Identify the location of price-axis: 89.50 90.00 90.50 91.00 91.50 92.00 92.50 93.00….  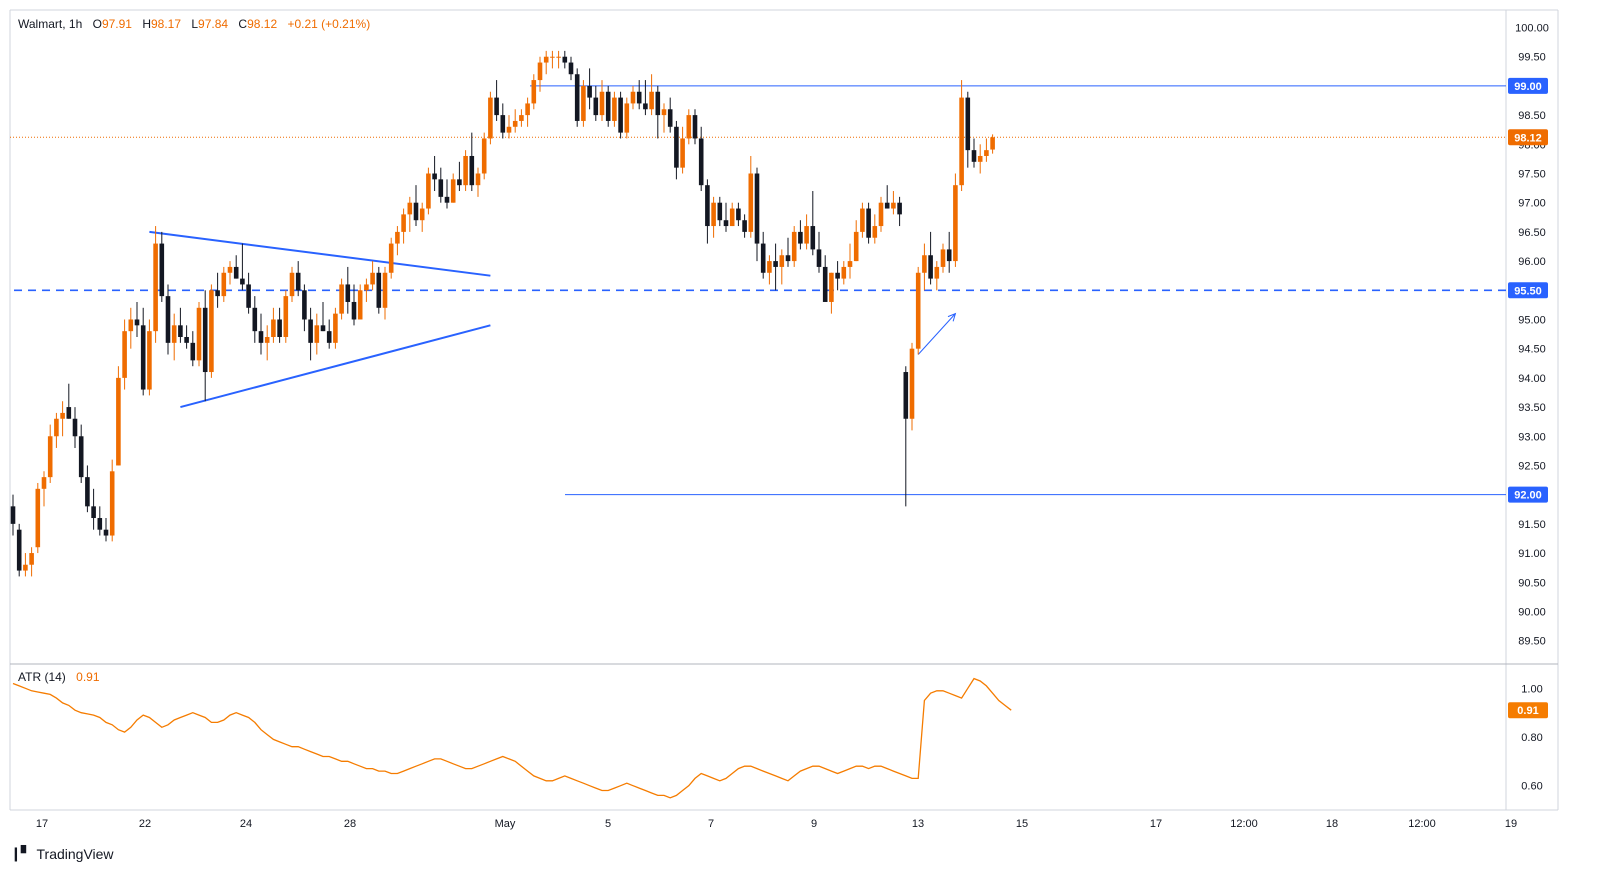
(1528, 335).